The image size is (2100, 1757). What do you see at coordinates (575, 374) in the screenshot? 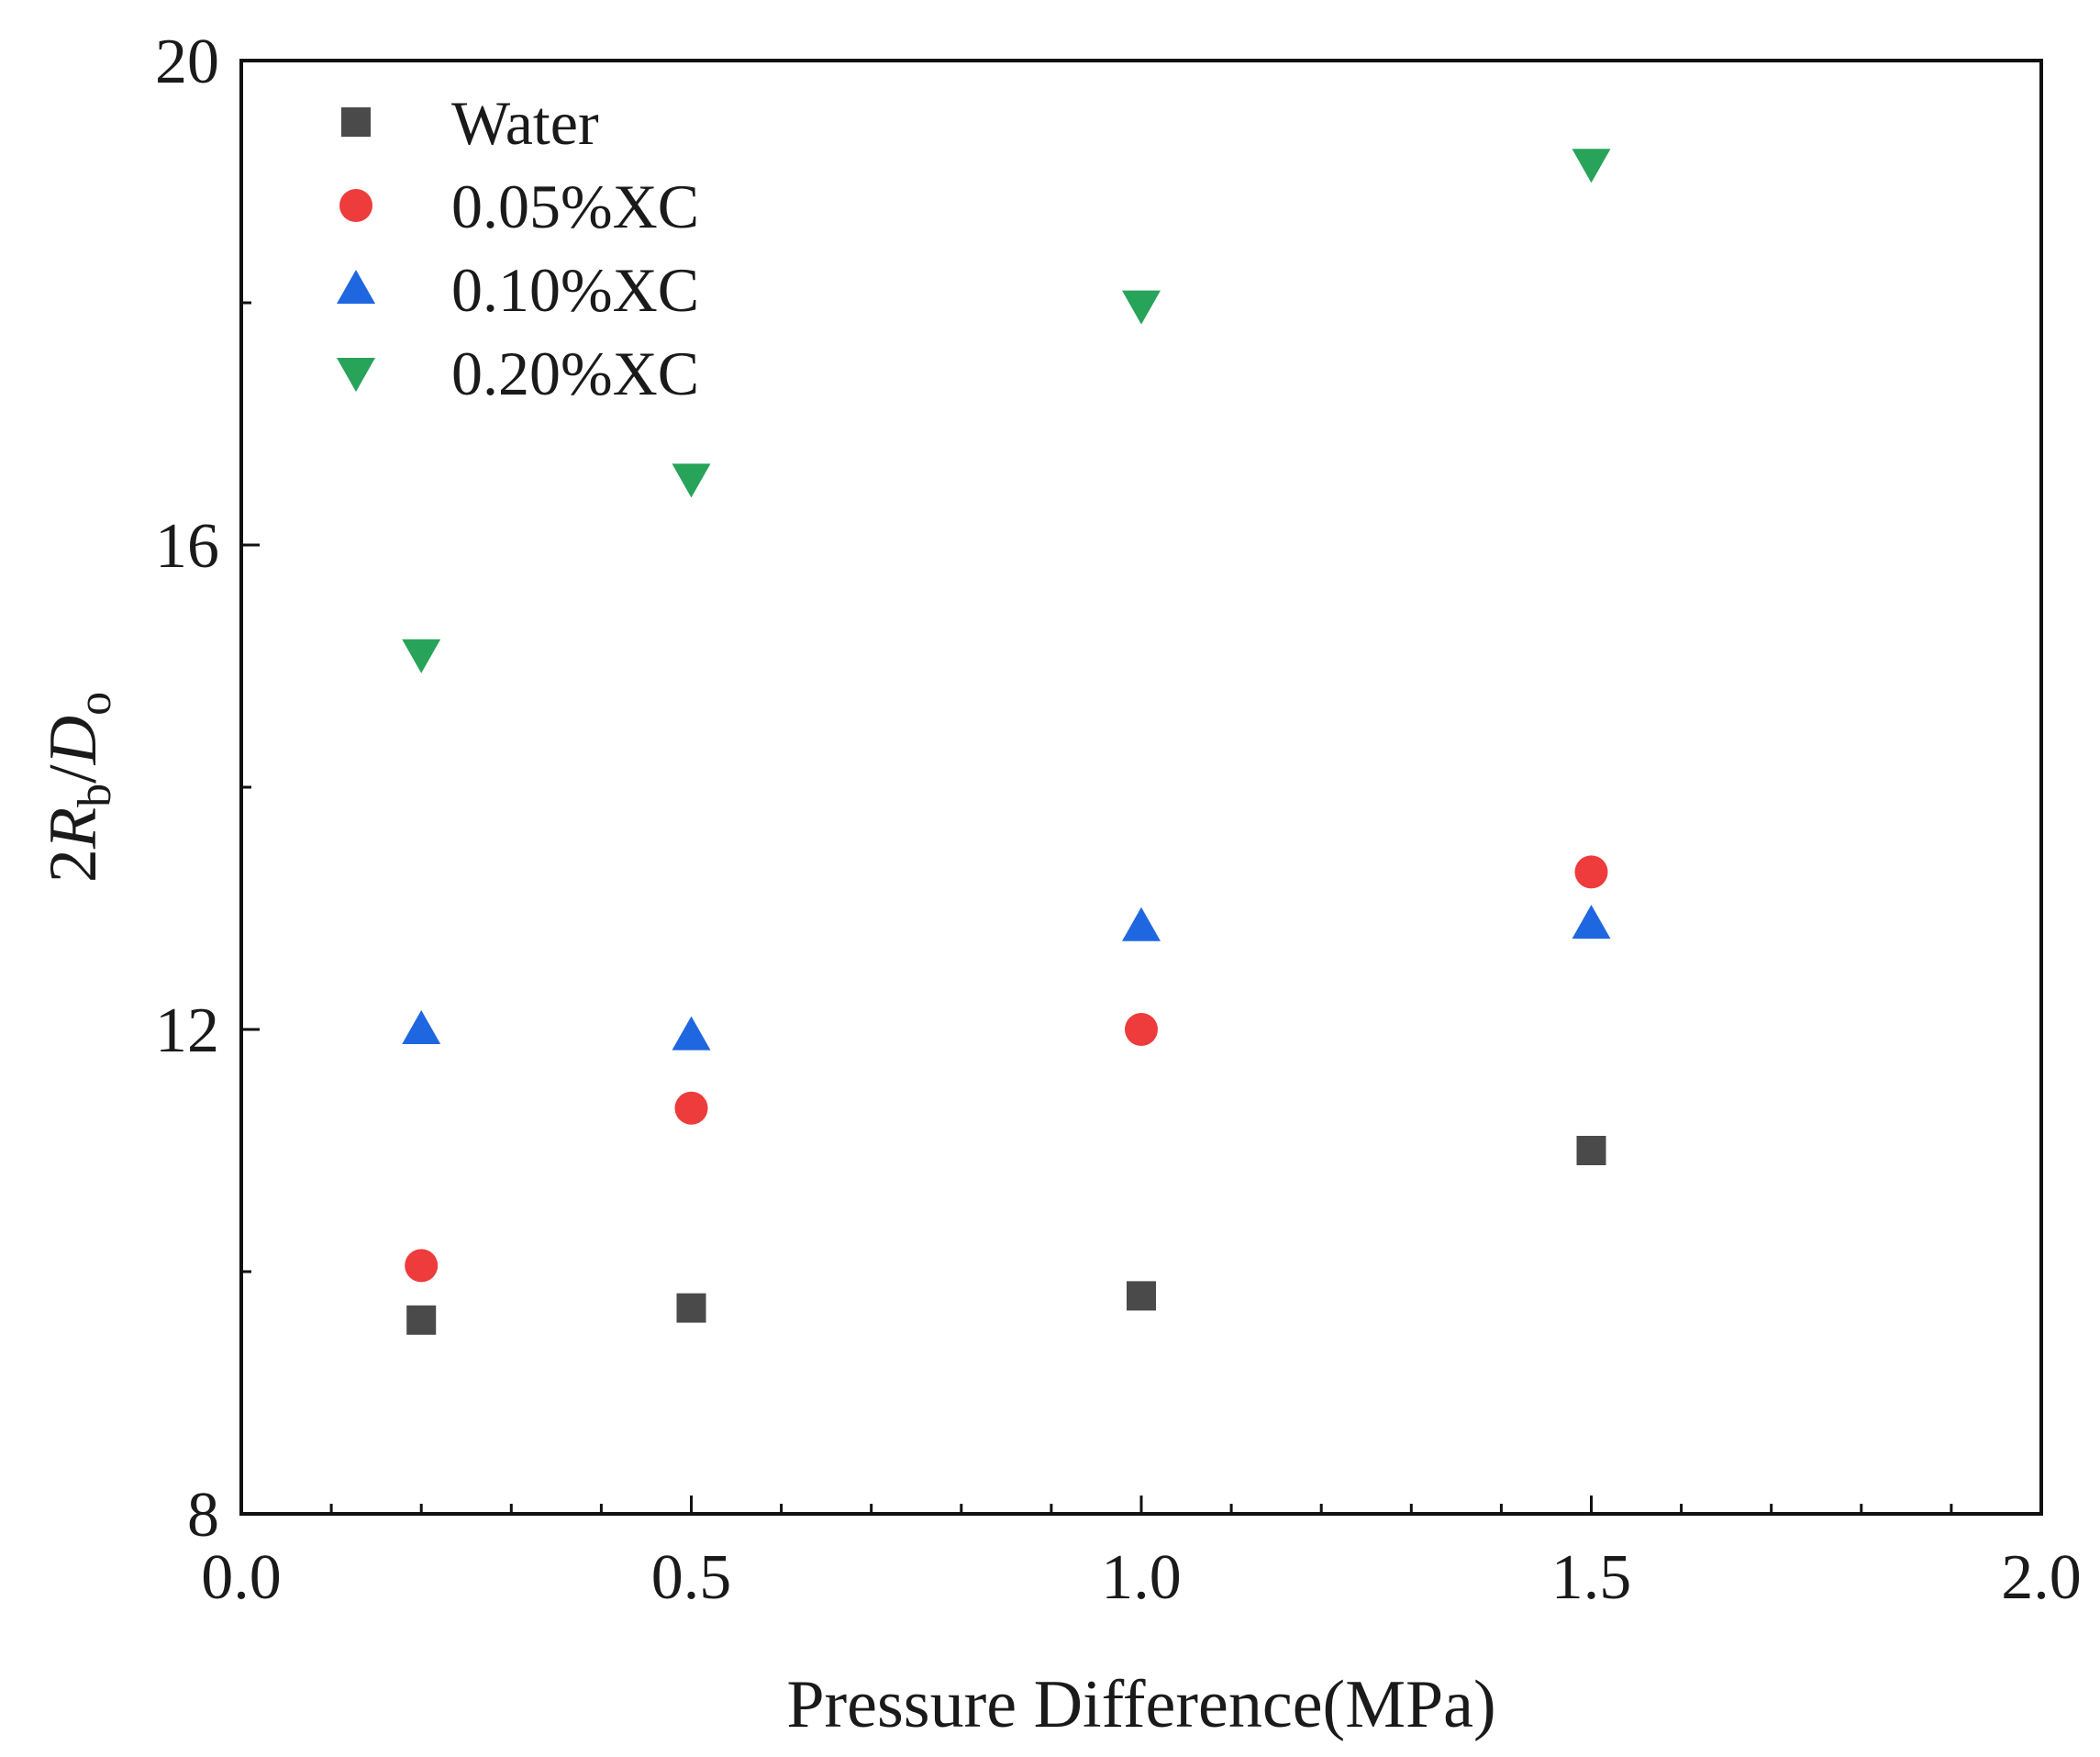
I see `legend-label: 0.20%XC` at bounding box center [575, 374].